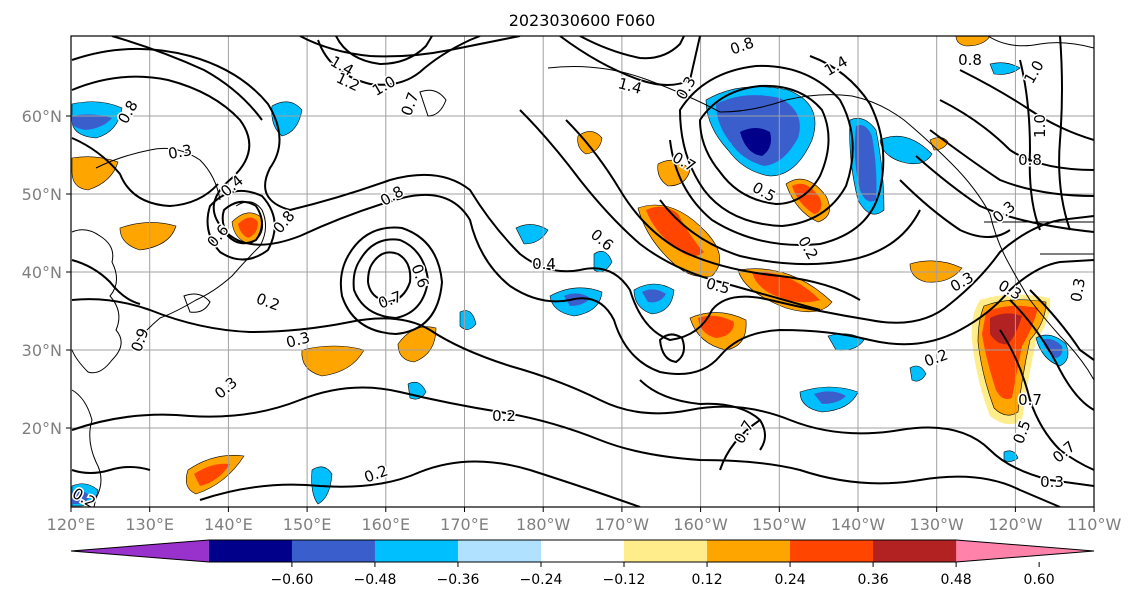 Image resolution: width=1139 pixels, height=601 pixels. I want to click on contour-label: 0.2, so click(504, 416).